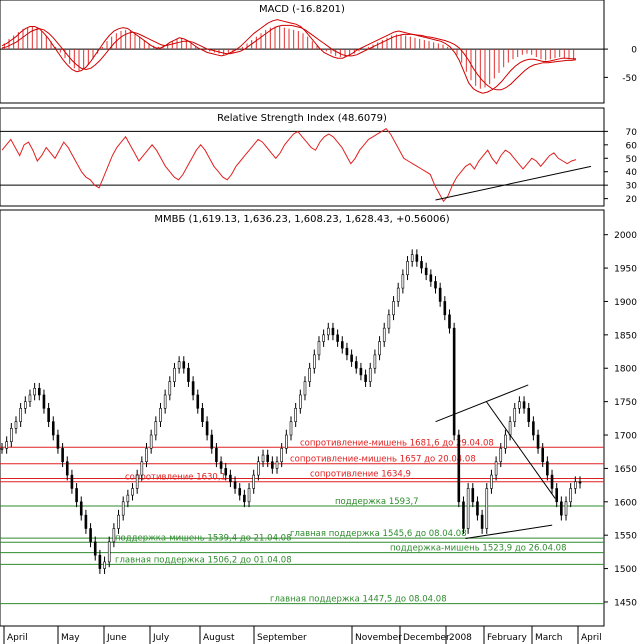 This screenshot has height=644, width=640. Describe the element at coordinates (625, 503) in the screenshot. I see `price-tick-label: 1600` at that location.